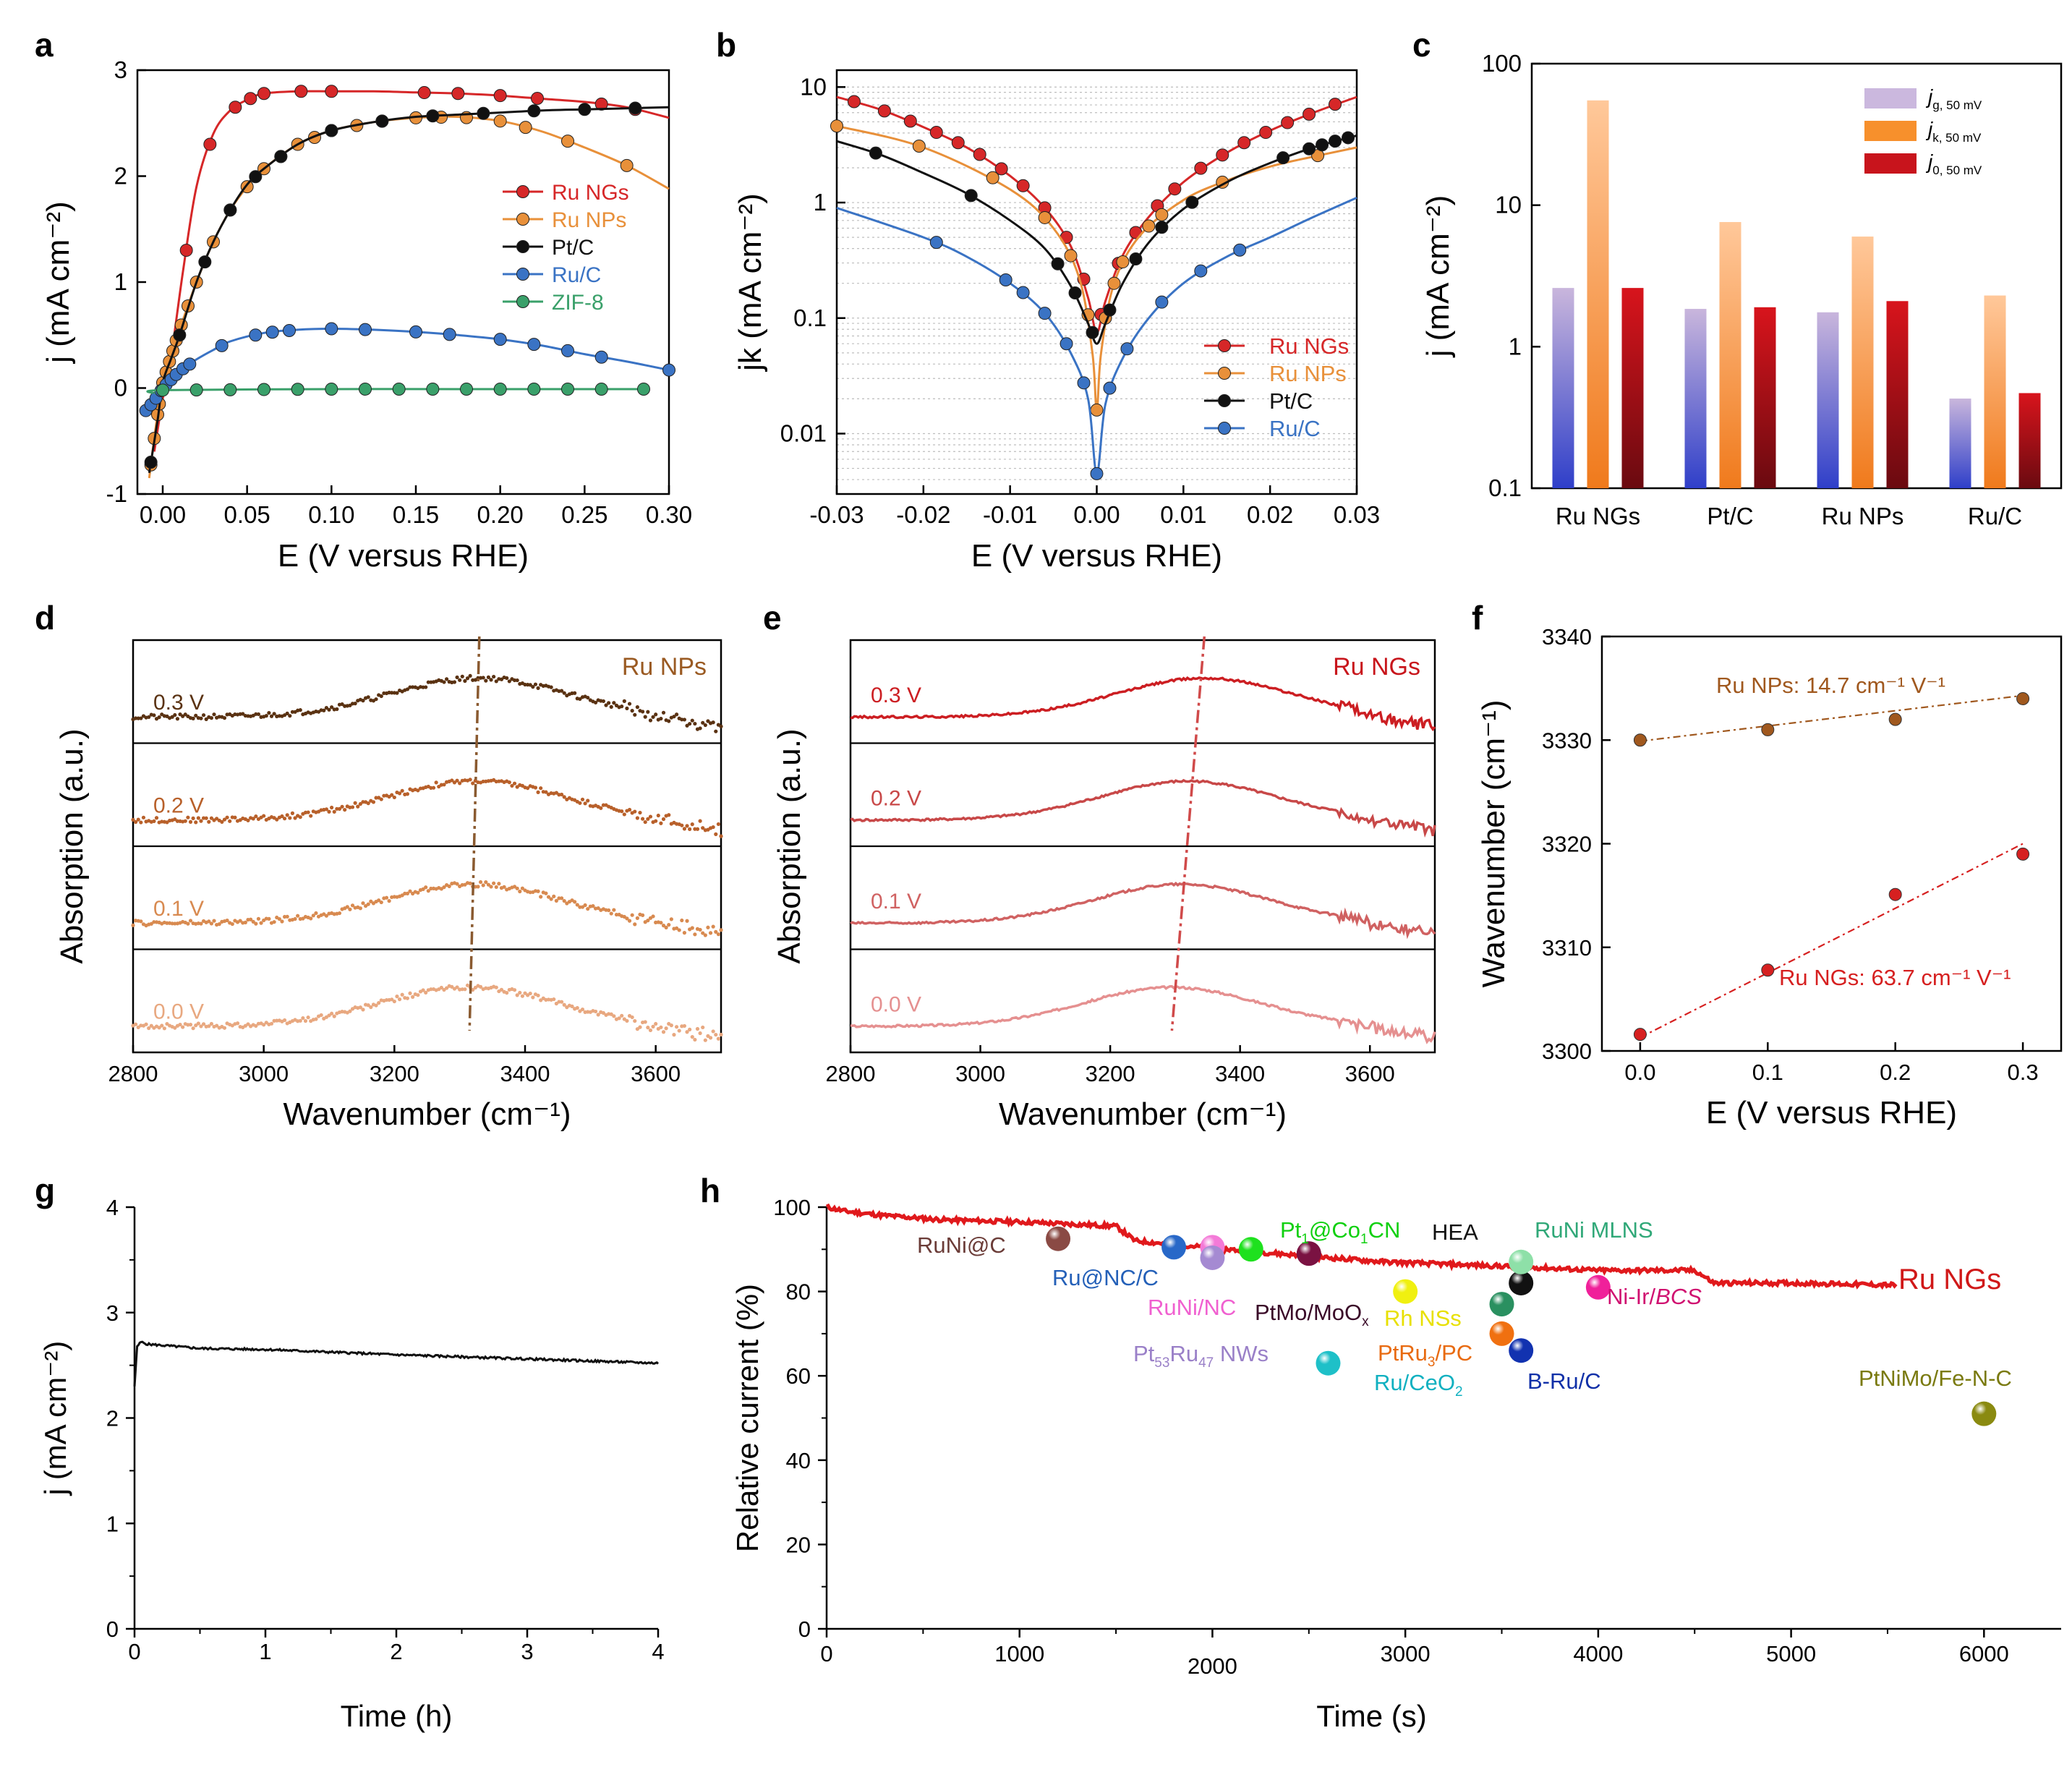 This screenshot has width=2072, height=1780. What do you see at coordinates (750, 282) in the screenshot?
I see `y-axis-label: jk (mA cm⁻²)` at bounding box center [750, 282].